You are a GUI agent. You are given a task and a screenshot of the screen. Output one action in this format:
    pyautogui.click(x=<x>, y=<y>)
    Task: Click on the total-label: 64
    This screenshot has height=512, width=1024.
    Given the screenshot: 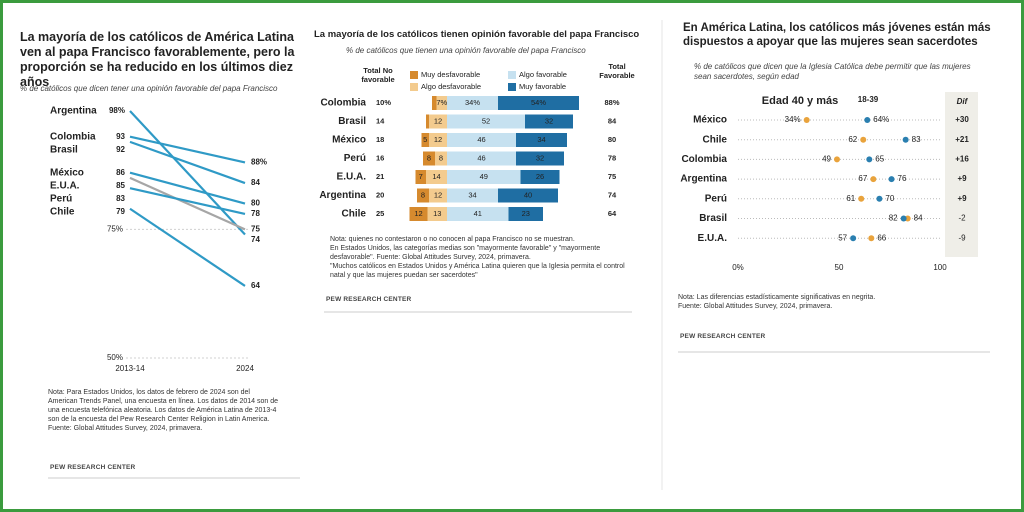 What is the action you would take?
    pyautogui.click(x=612, y=213)
    